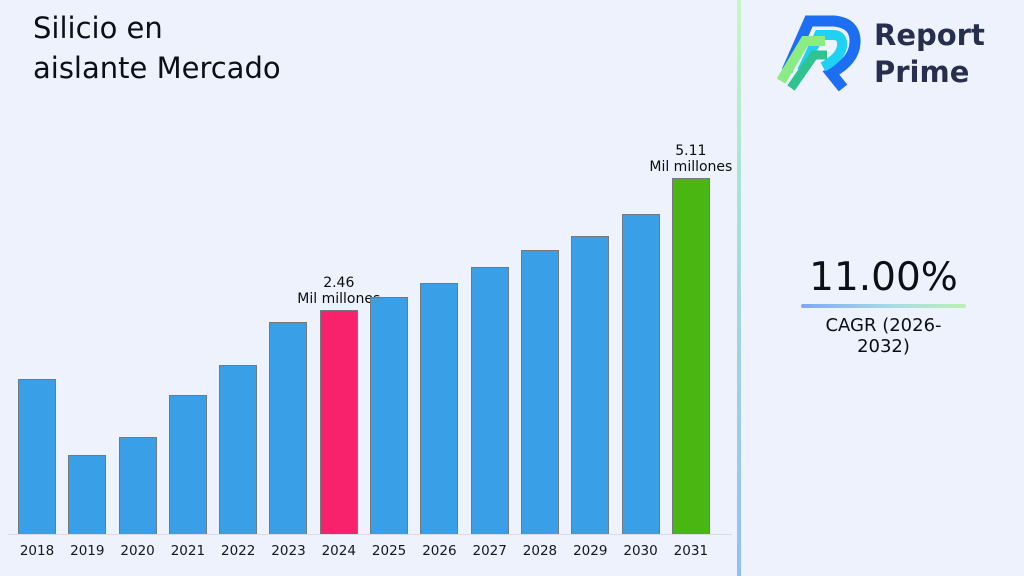 This screenshot has width=1024, height=576. Describe the element at coordinates (98, 28) in the screenshot. I see `page-title-line1: Silicio en` at that location.